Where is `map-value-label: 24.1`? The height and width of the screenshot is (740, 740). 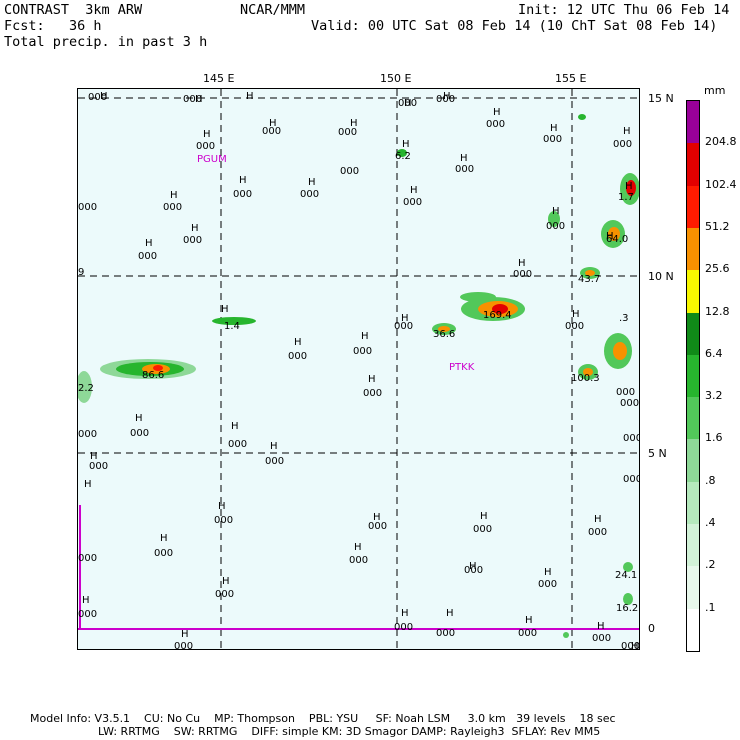
map-value-label: 24.1 is located at coordinates (626, 575).